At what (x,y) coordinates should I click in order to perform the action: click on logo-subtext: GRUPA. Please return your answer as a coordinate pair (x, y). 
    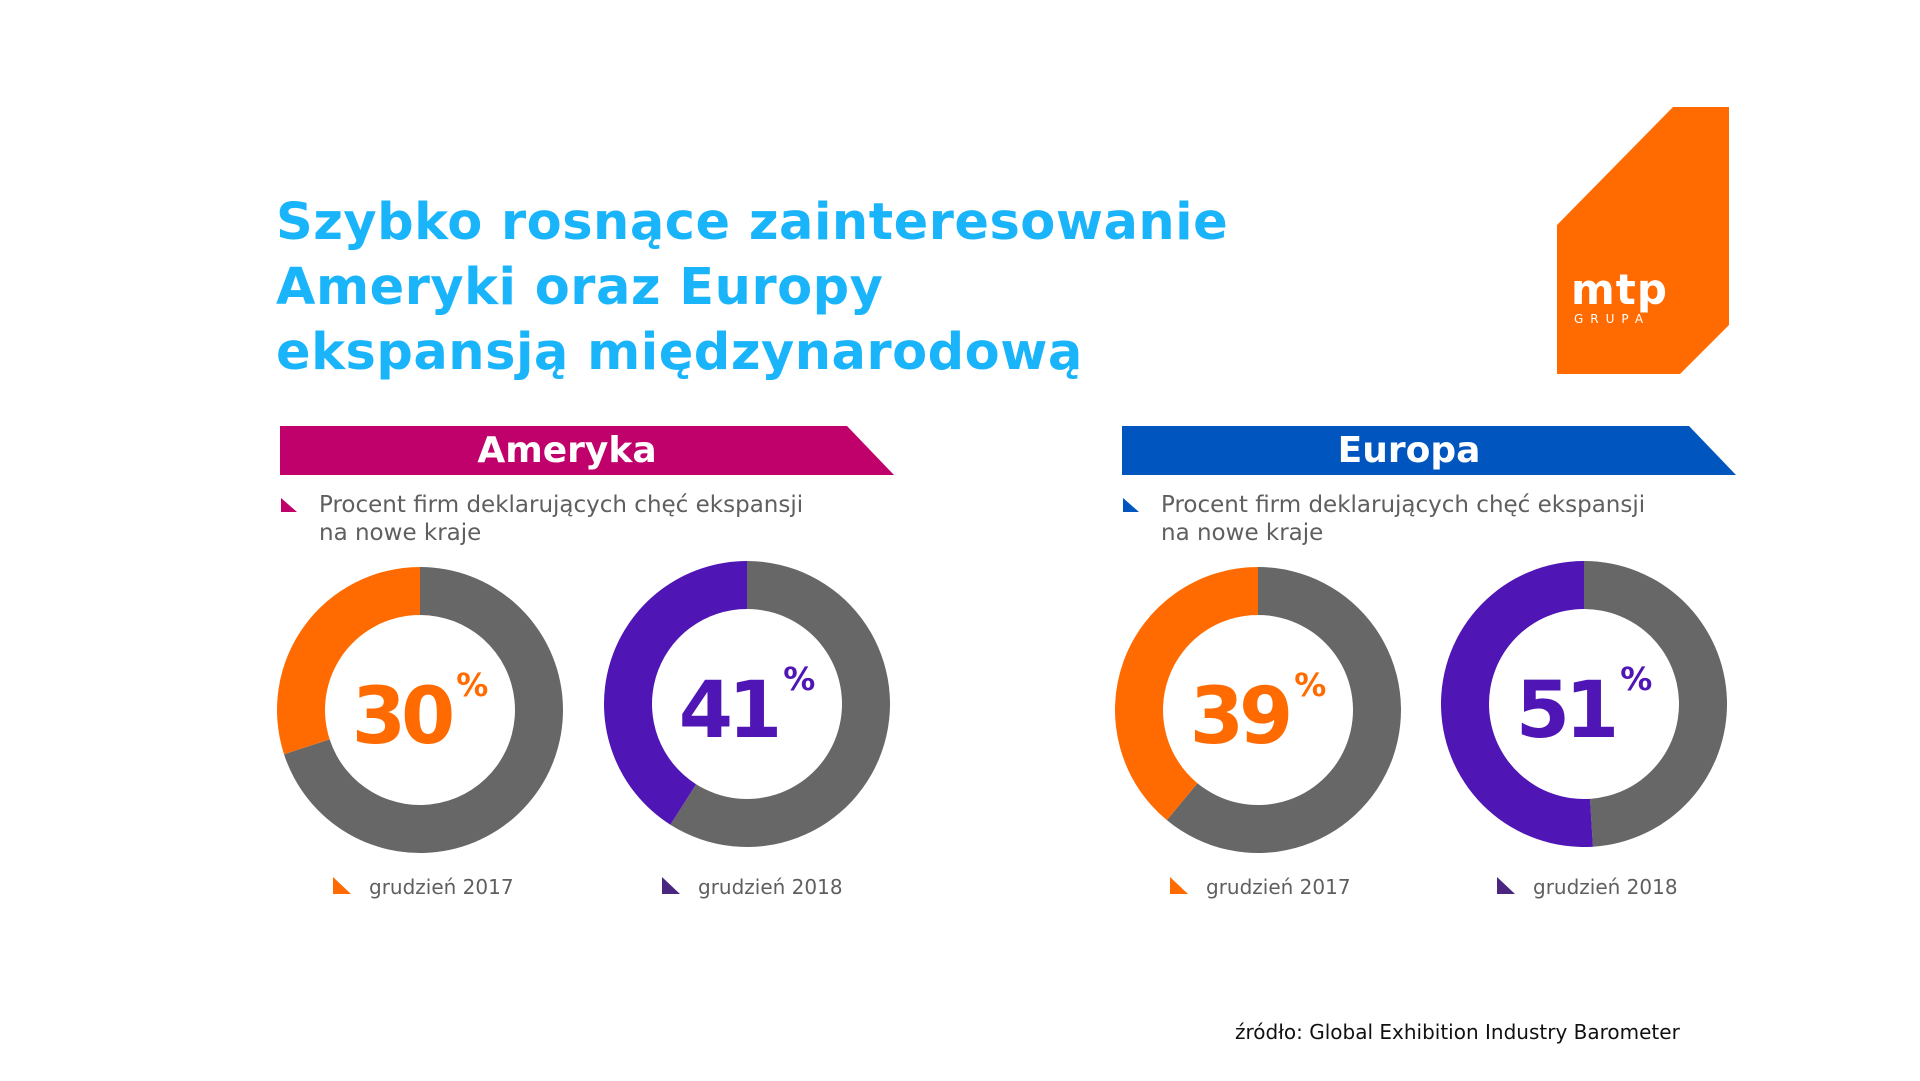
    Looking at the image, I should click on (1612, 319).